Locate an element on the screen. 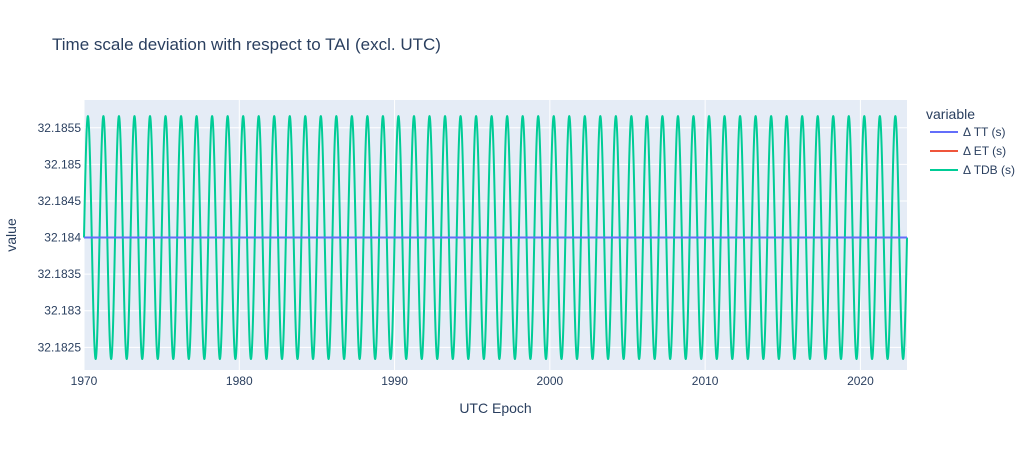 This screenshot has height=450, width=1031. x-tick-label: 2010 is located at coordinates (705, 381).